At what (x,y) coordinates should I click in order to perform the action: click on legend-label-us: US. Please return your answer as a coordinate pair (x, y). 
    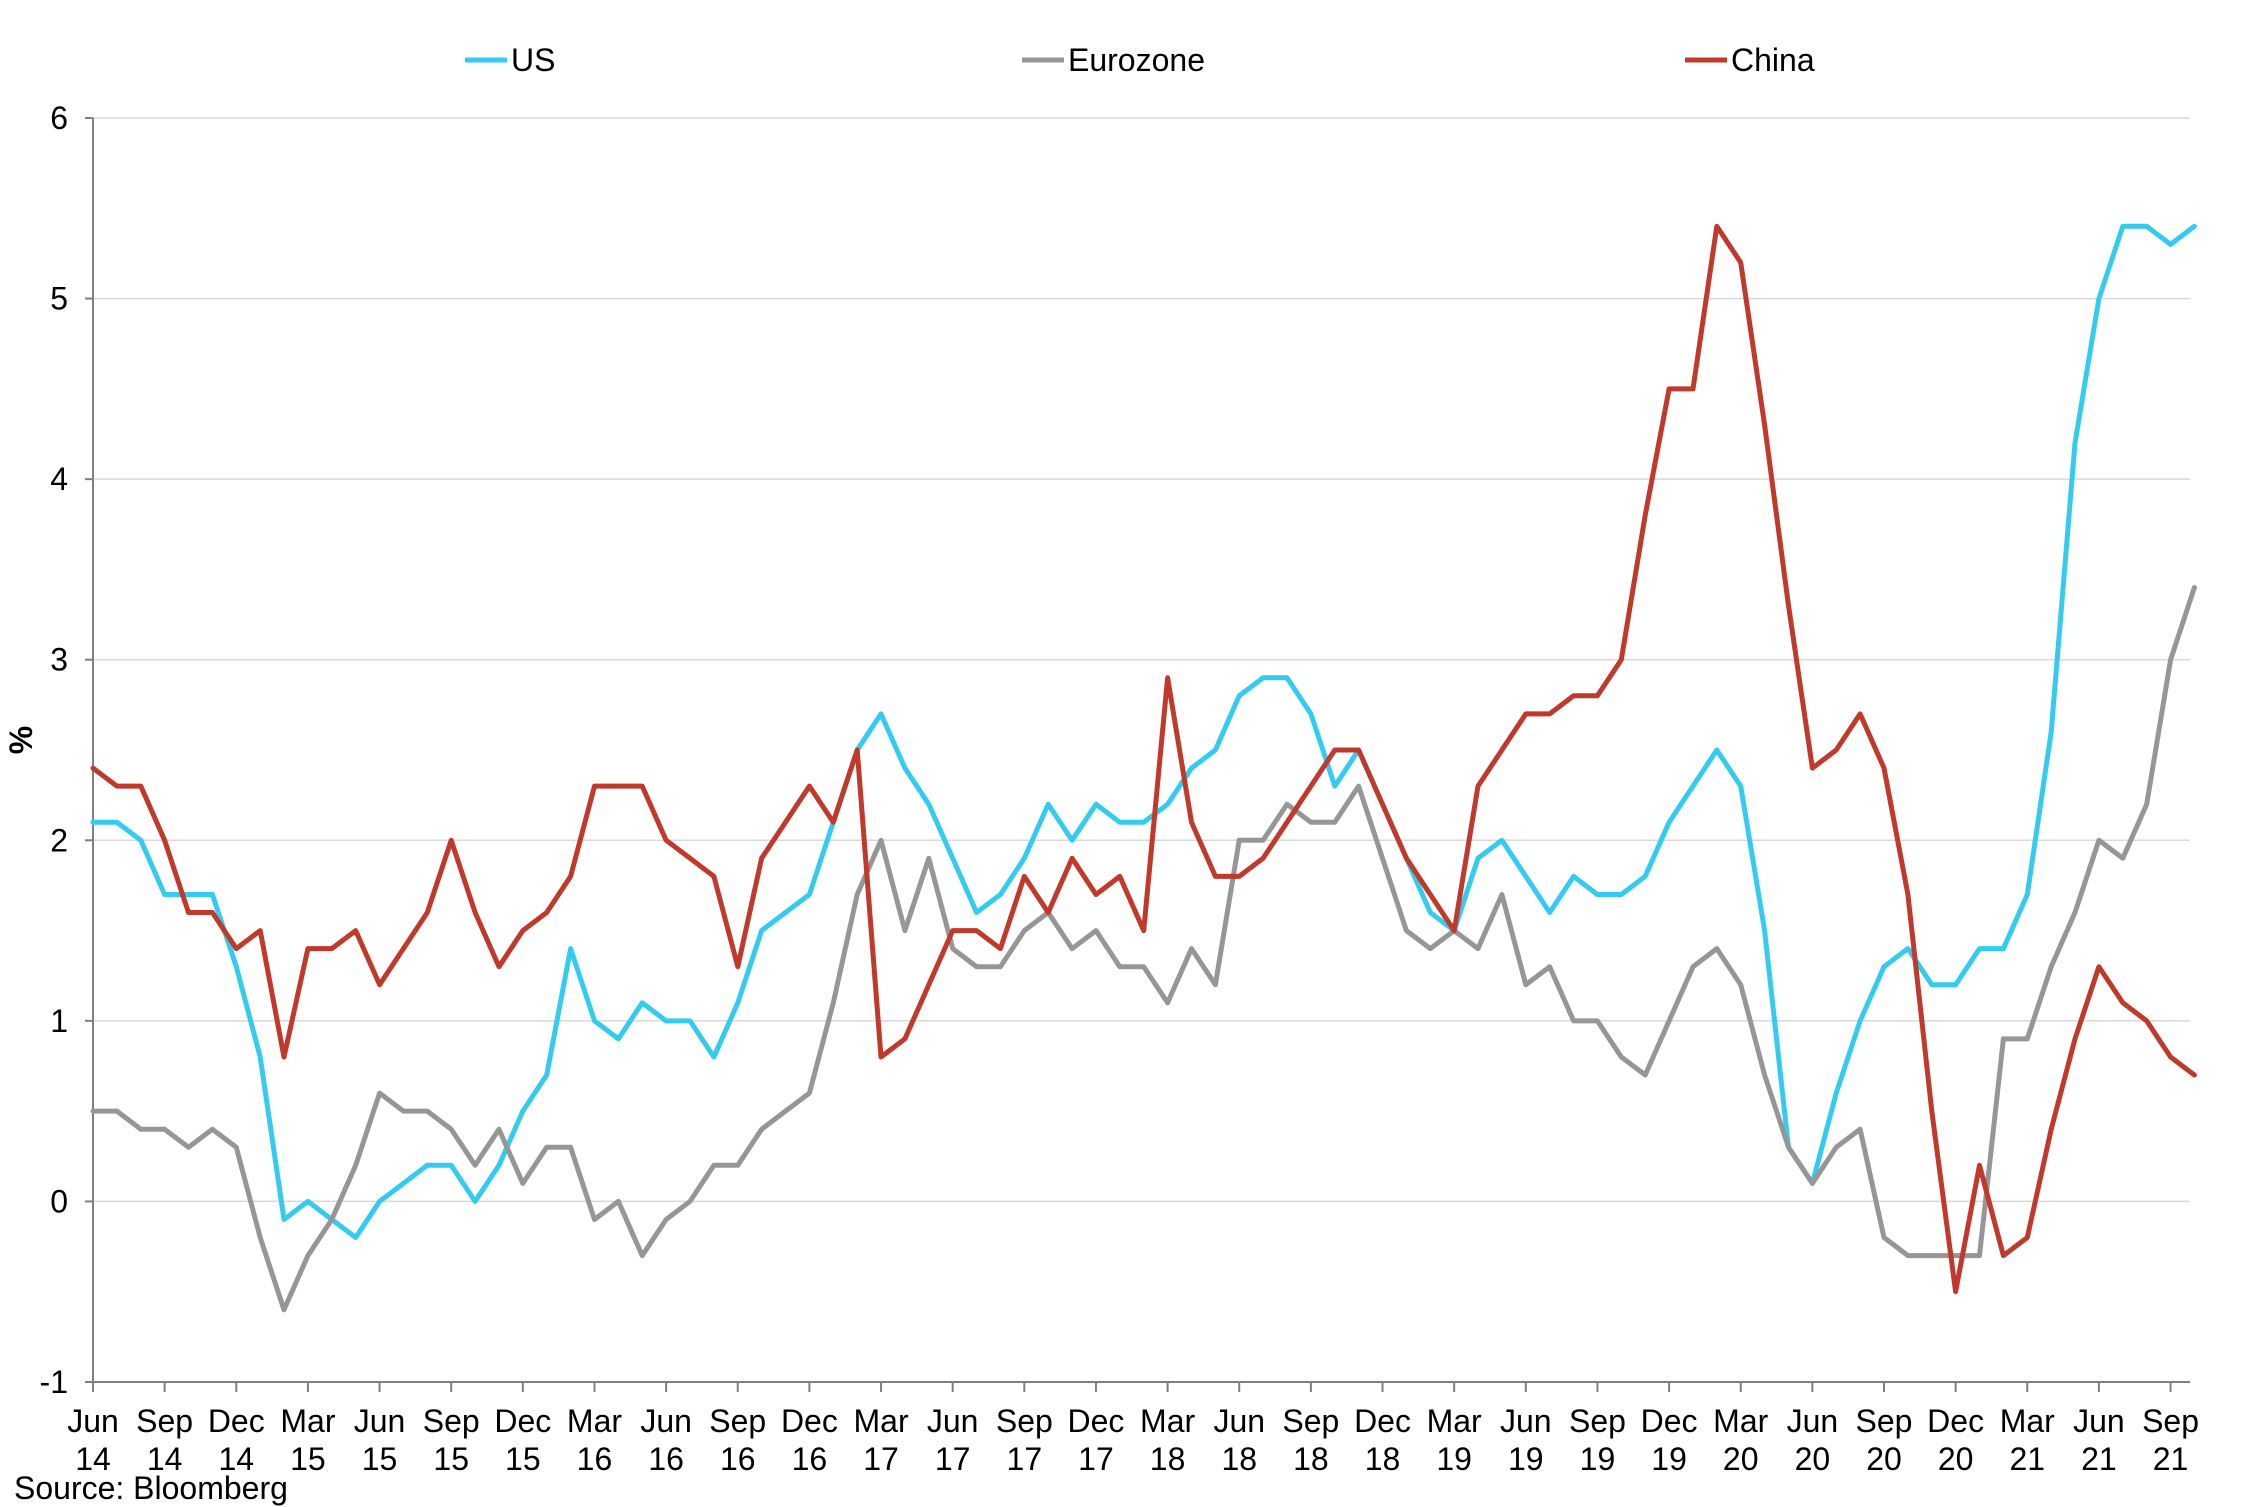
    Looking at the image, I should click on (533, 60).